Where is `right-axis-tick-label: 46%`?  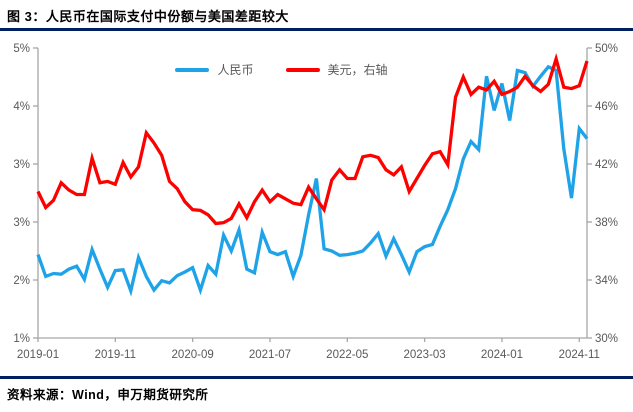
right-axis-tick-label: 46% is located at coordinates (606, 107).